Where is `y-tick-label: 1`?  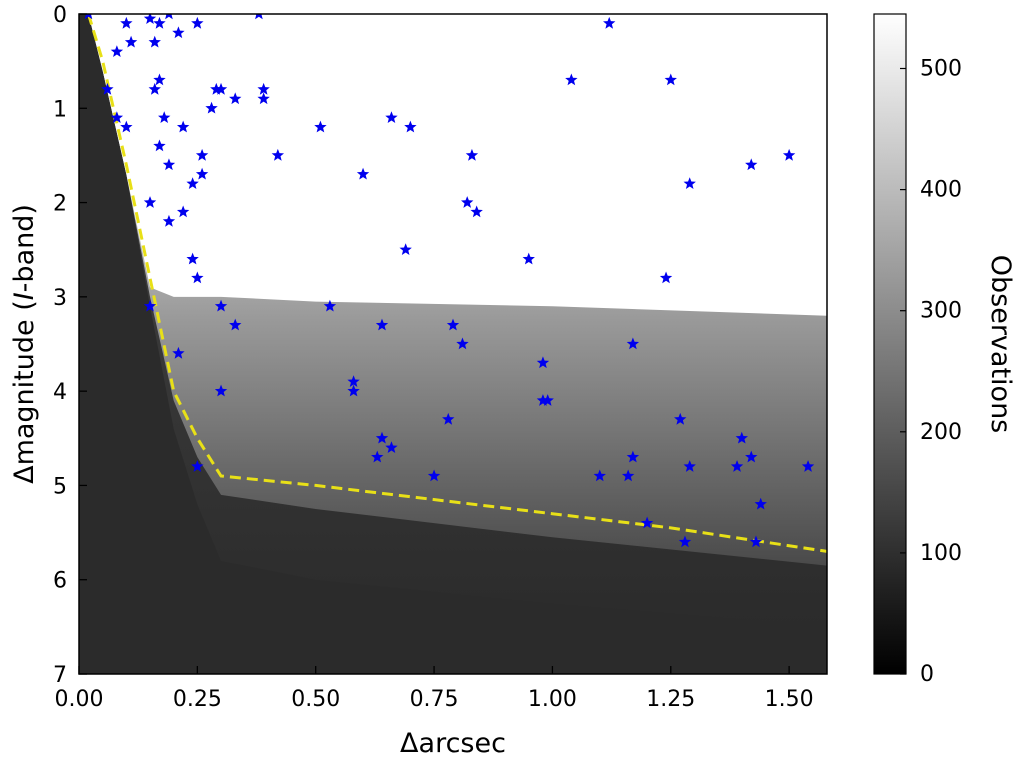 y-tick-label: 1 is located at coordinates (60, 109).